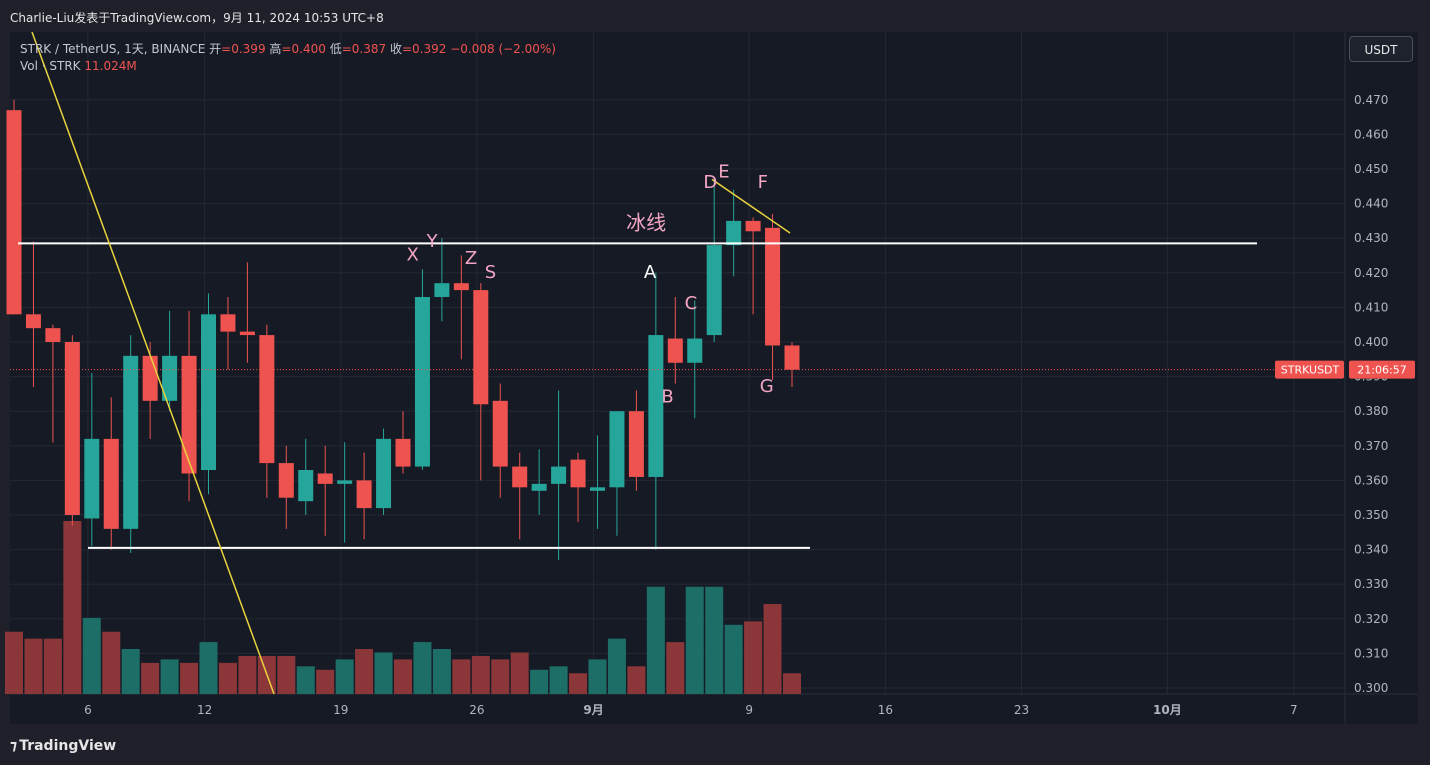 The height and width of the screenshot is (765, 1430). Describe the element at coordinates (1381, 49) in the screenshot. I see `currency-button: USDT` at that location.